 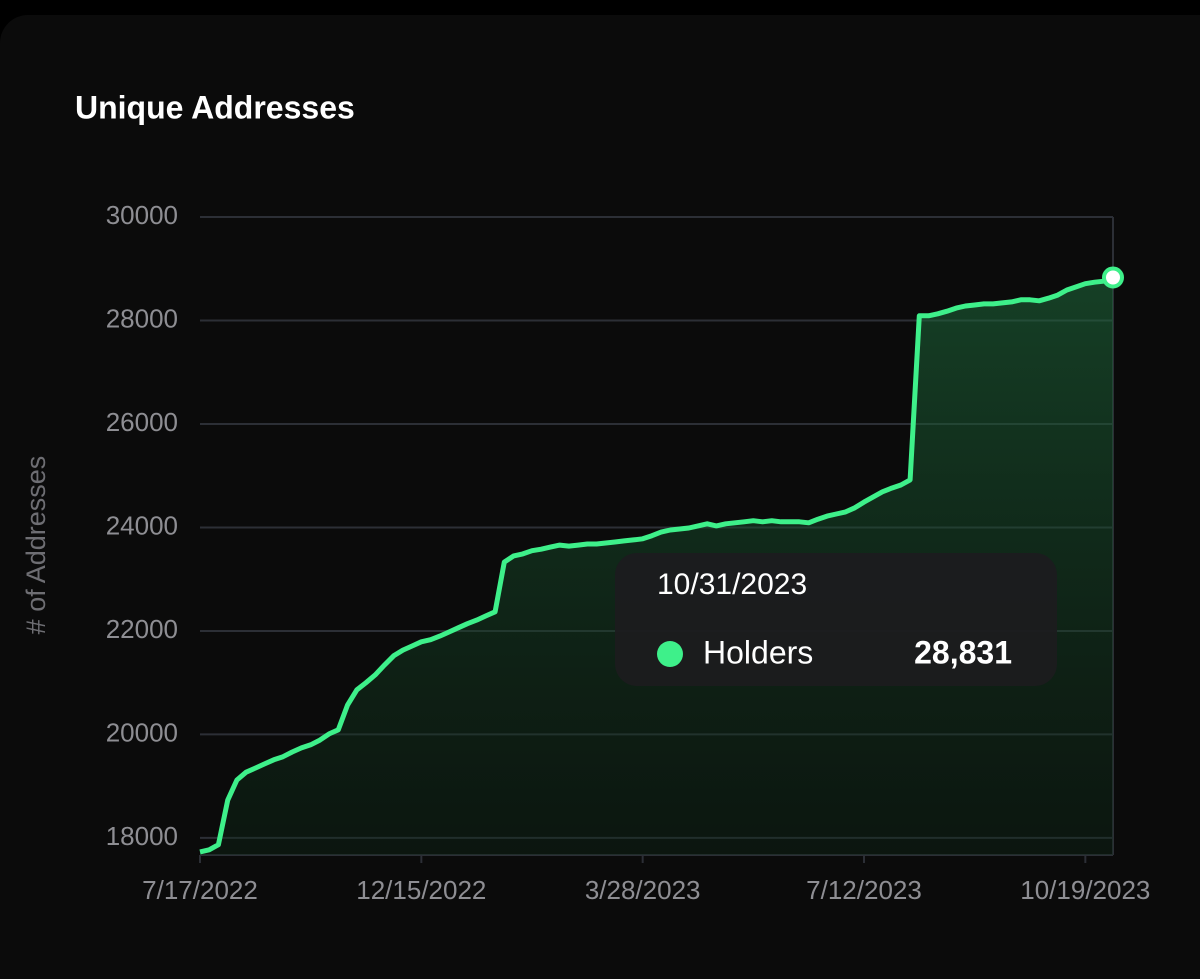 I want to click on y-tick-label: 18000, so click(x=142, y=836).